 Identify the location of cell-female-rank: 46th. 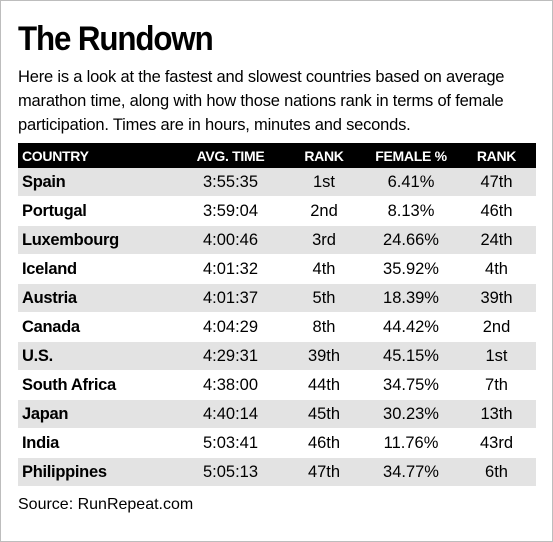
(496, 211).